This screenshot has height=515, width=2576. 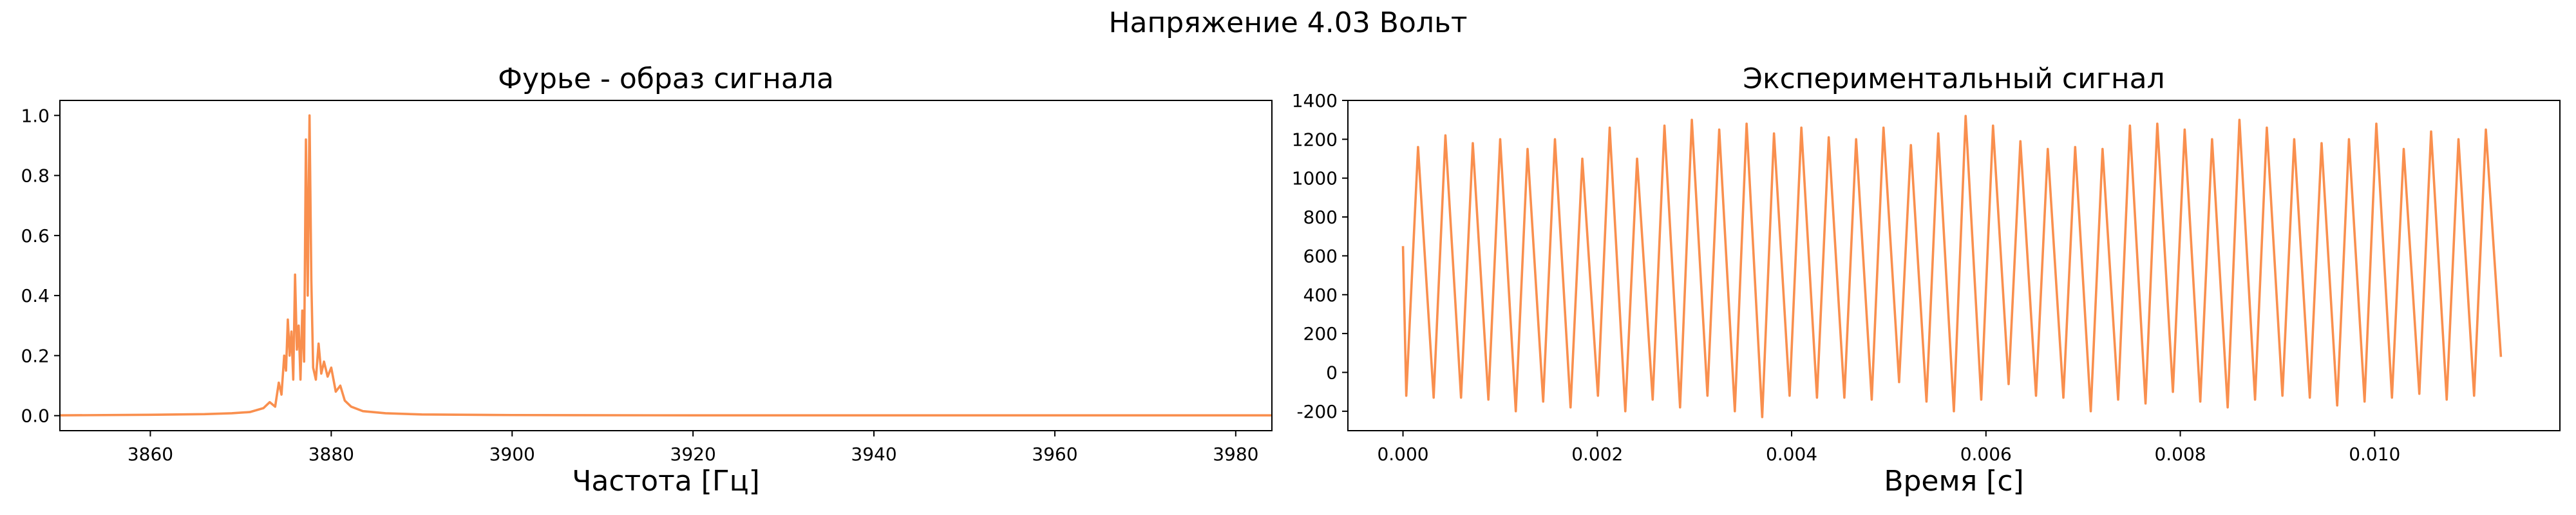 I want to click on x-tick-label: 0.010, so click(x=2374, y=454).